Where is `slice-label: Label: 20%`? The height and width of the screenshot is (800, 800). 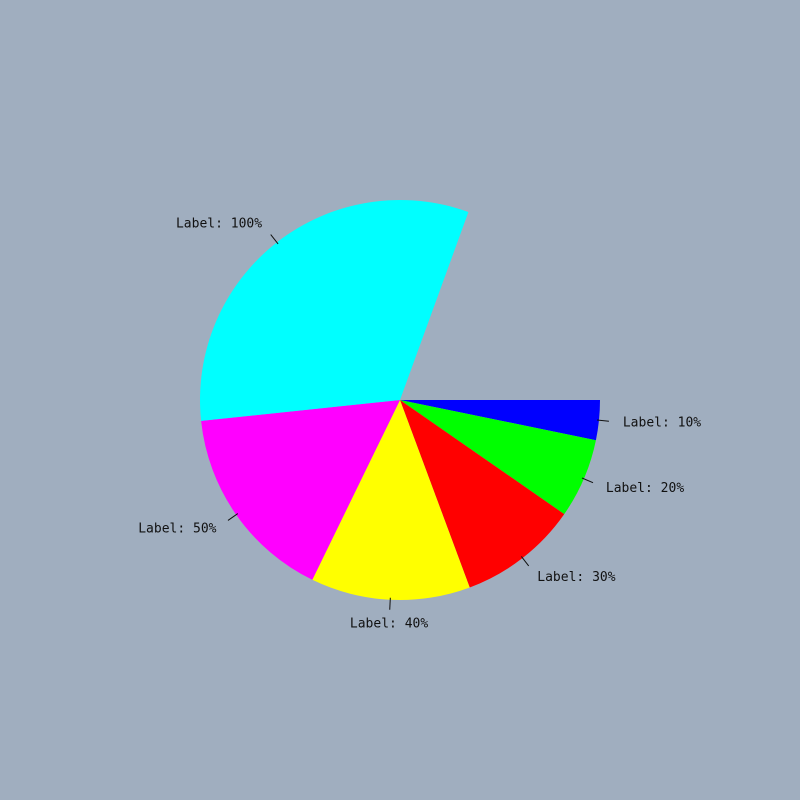
slice-label: Label: 20% is located at coordinates (645, 488).